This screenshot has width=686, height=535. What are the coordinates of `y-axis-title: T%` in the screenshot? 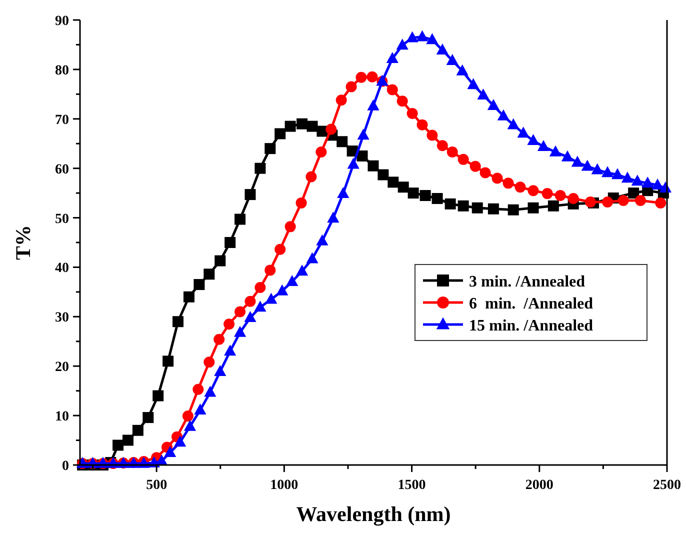 It's located at (23, 242).